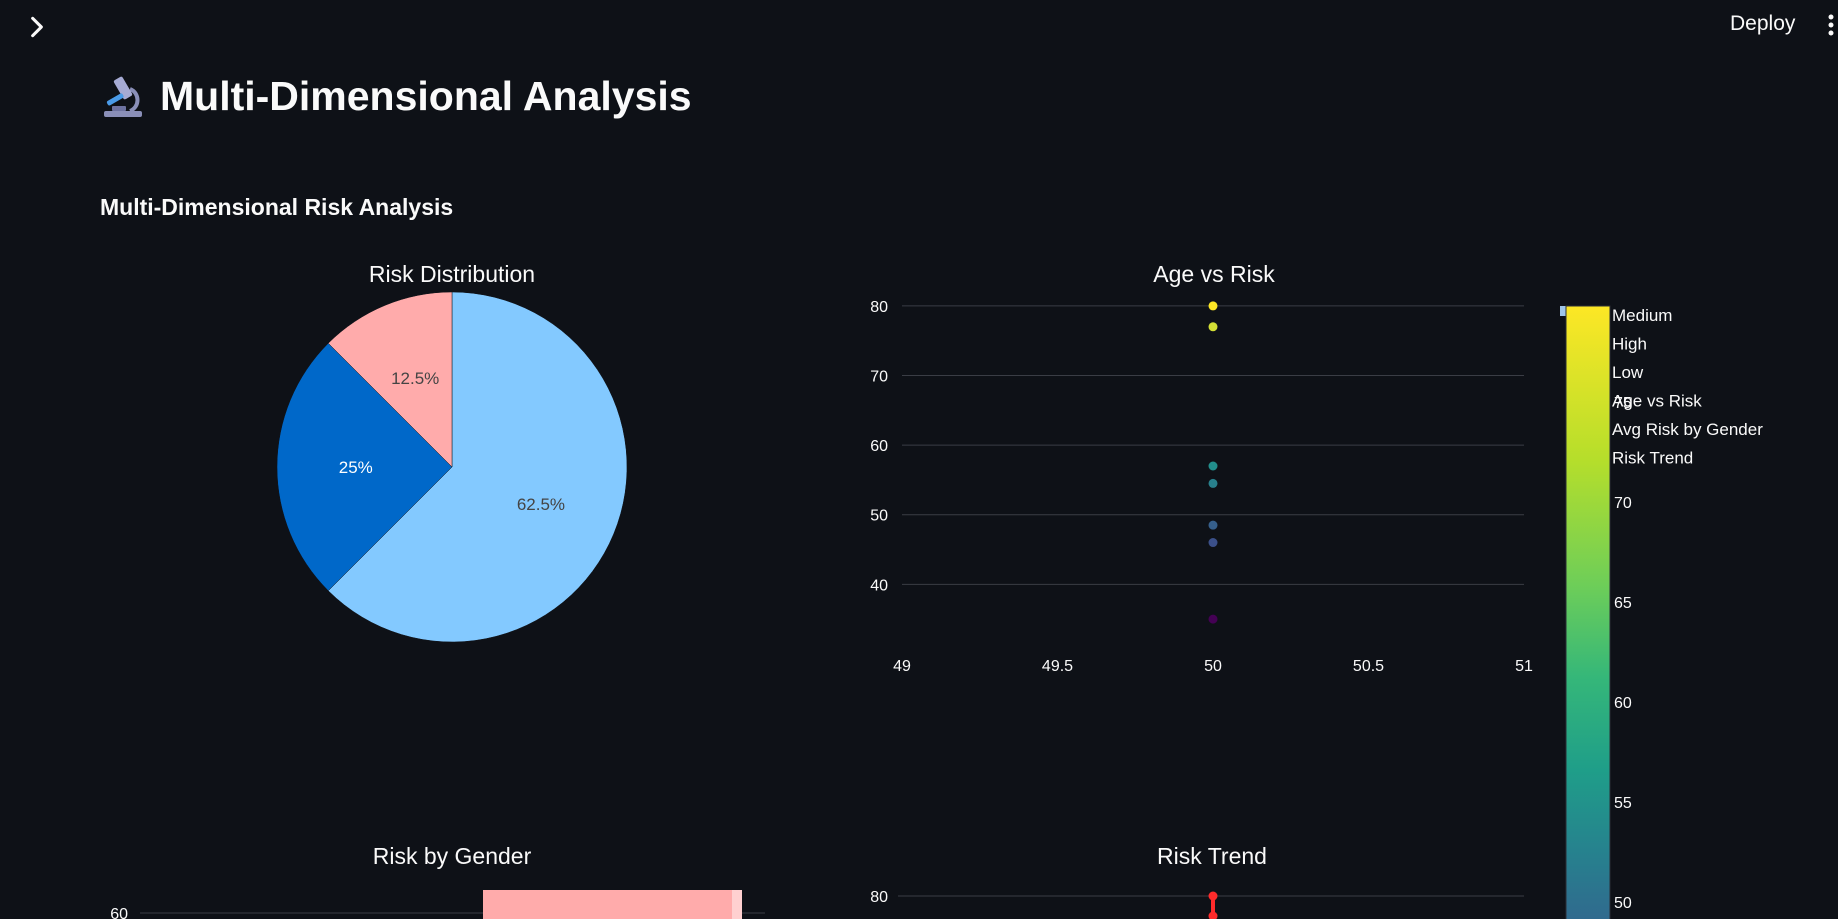 The height and width of the screenshot is (919, 1838). Describe the element at coordinates (879, 307) in the screenshot. I see `scatter-y-tick: 80` at that location.